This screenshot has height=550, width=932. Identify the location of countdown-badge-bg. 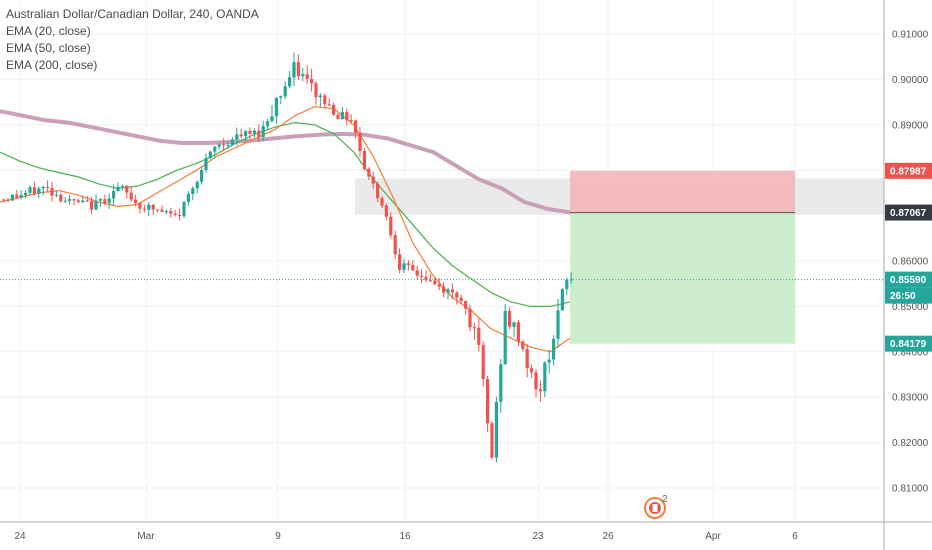
(908, 295).